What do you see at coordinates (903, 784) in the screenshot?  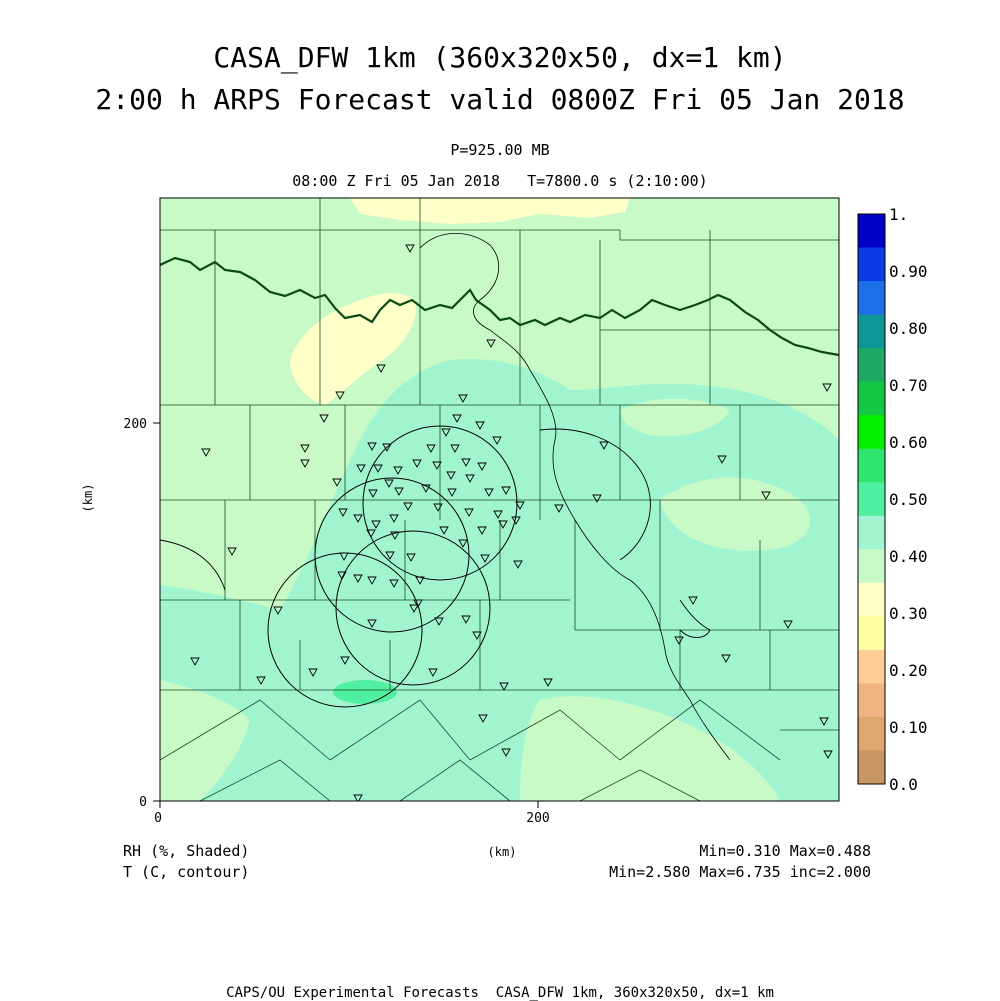 I see `legend-label: 0.0` at bounding box center [903, 784].